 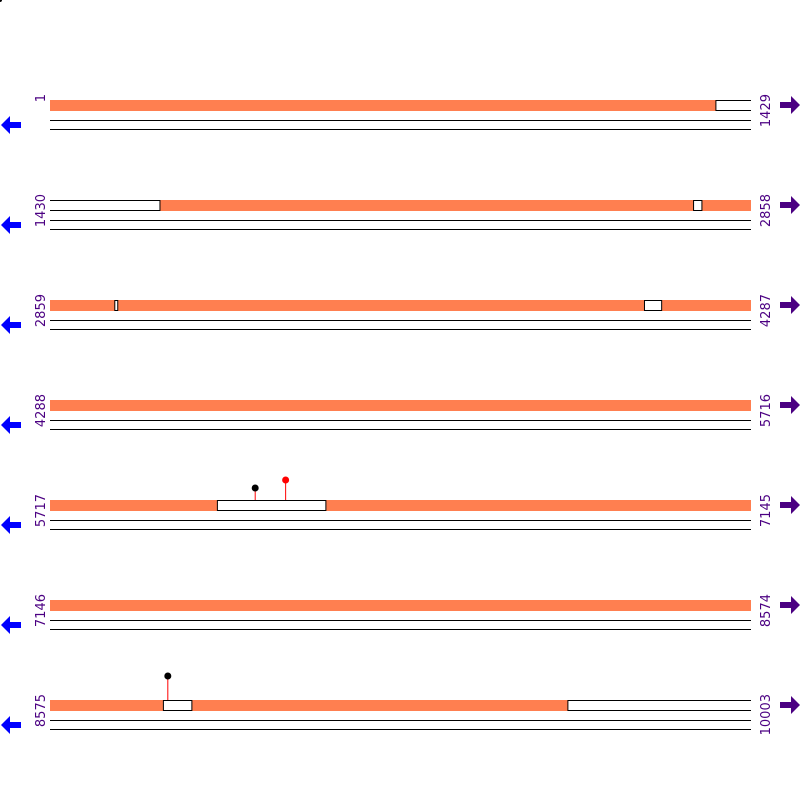 I want to click on row-start-label: 1, so click(x=41, y=98).